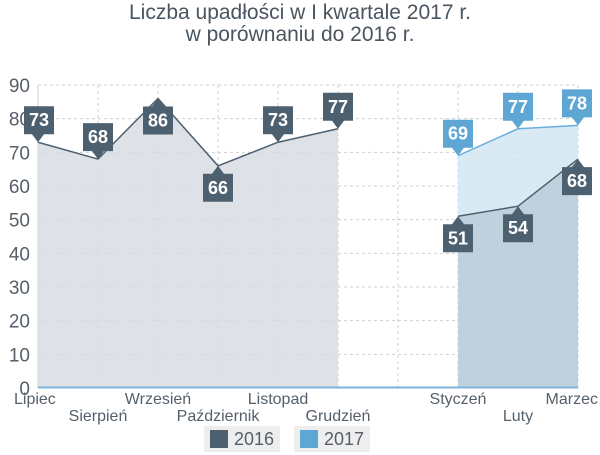 The width and height of the screenshot is (600, 455). Describe the element at coordinates (35, 399) in the screenshot. I see `x-tick-label: Lipiec` at that location.